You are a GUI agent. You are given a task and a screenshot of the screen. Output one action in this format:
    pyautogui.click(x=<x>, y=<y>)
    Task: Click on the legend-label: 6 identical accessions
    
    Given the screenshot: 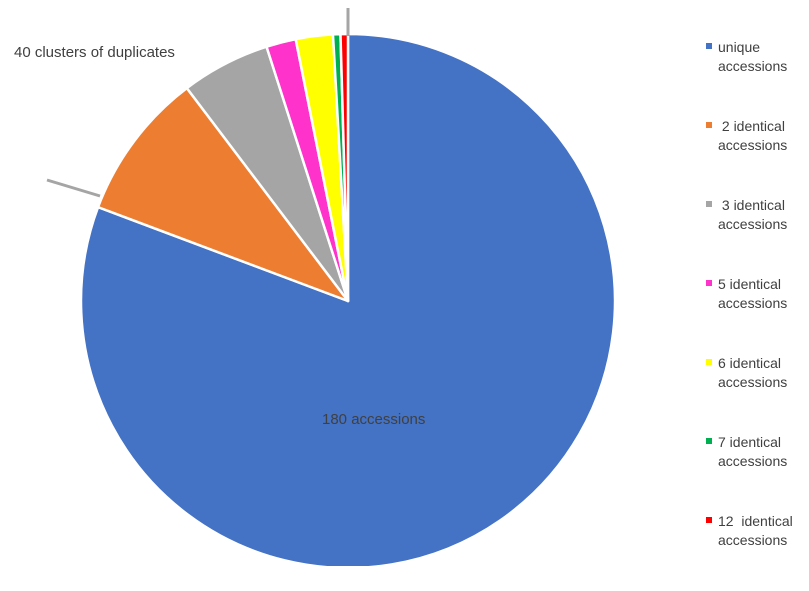 What is the action you would take?
    pyautogui.click(x=753, y=372)
    